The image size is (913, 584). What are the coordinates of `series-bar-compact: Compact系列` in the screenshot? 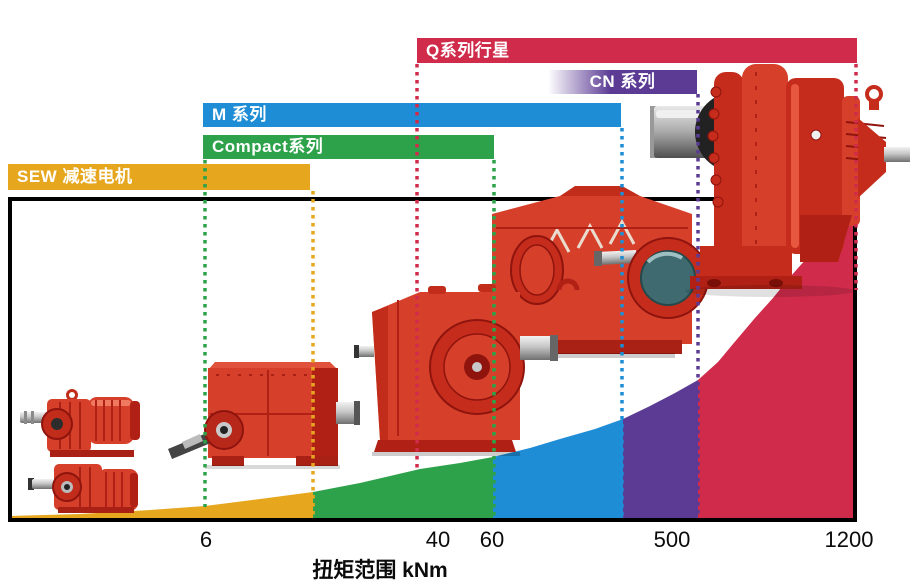 It's located at (348, 147).